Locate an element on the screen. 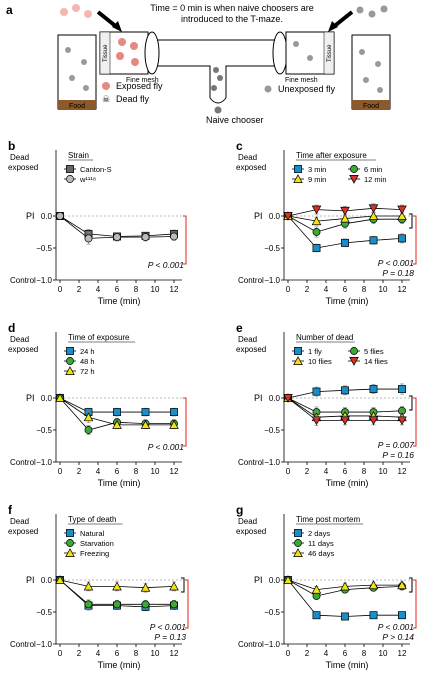  legend-title: Strain is located at coordinates (78, 155).